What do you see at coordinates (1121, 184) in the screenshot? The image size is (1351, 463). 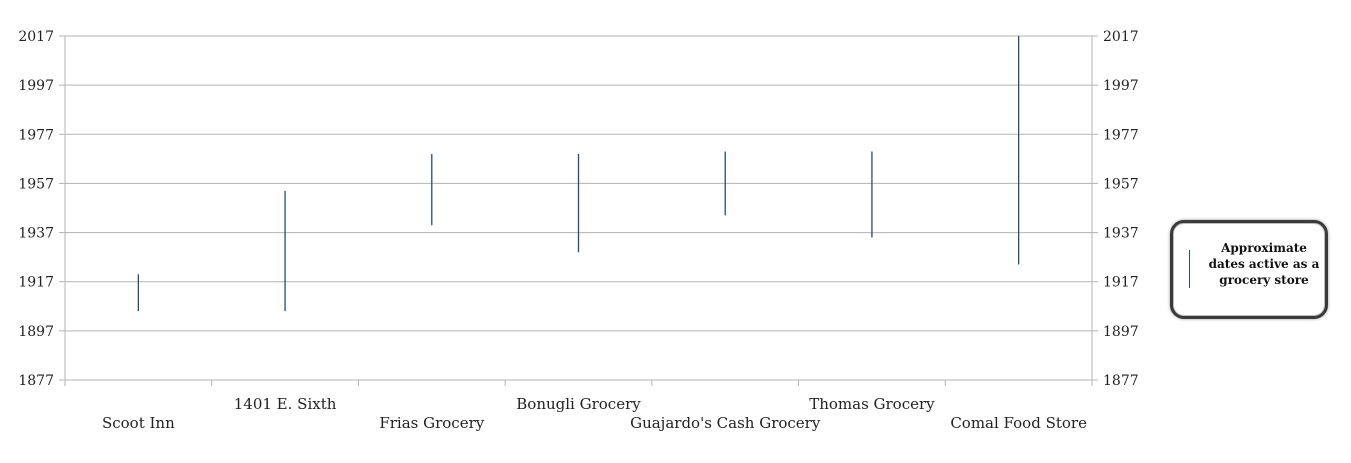 I see `right-y-tick-label: 1957` at bounding box center [1121, 184].